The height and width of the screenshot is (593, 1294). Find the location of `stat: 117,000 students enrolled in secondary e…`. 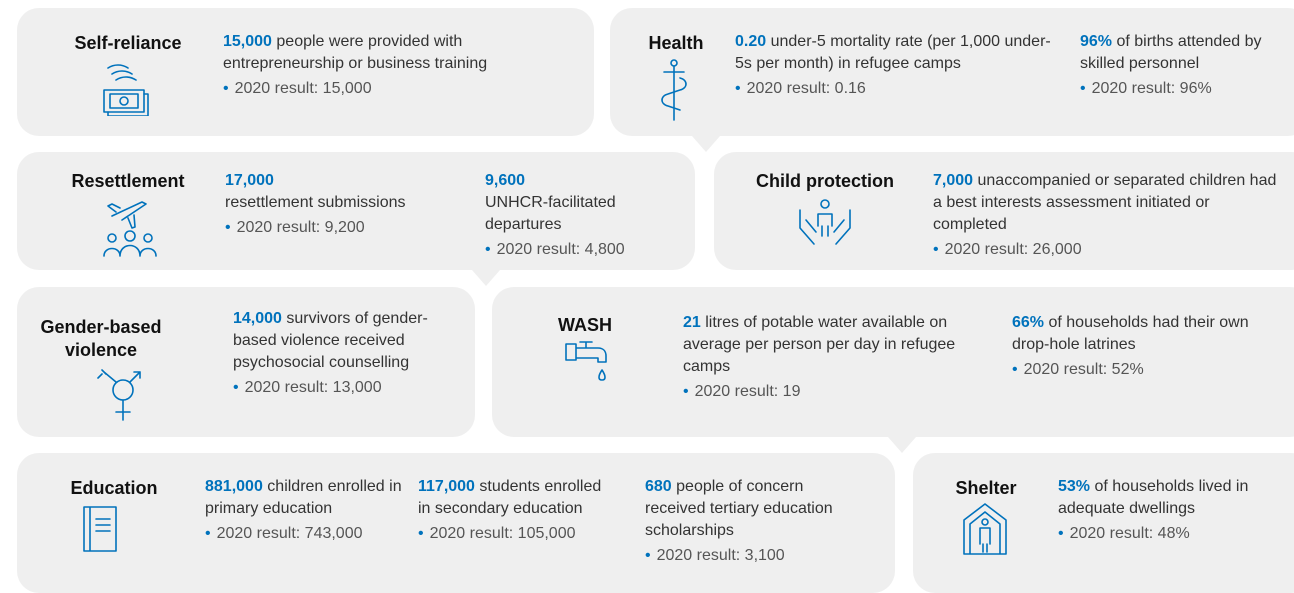

stat: 117,000 students enrolled in secondary e… is located at coordinates (518, 510).